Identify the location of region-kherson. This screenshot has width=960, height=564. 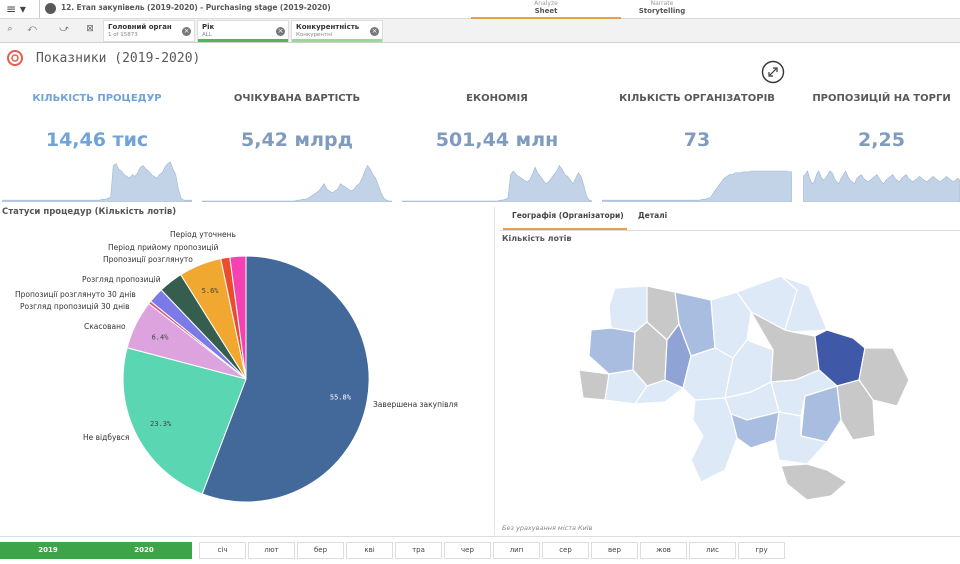
(801, 438).